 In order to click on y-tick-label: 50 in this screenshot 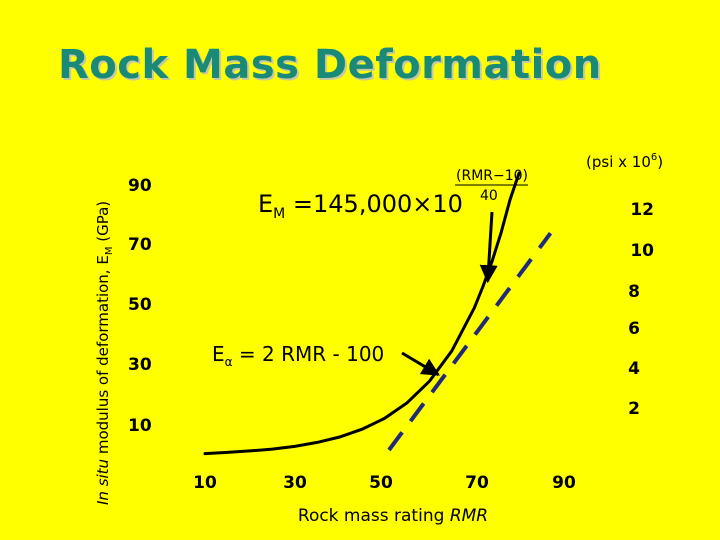, I will do `click(140, 305)`.